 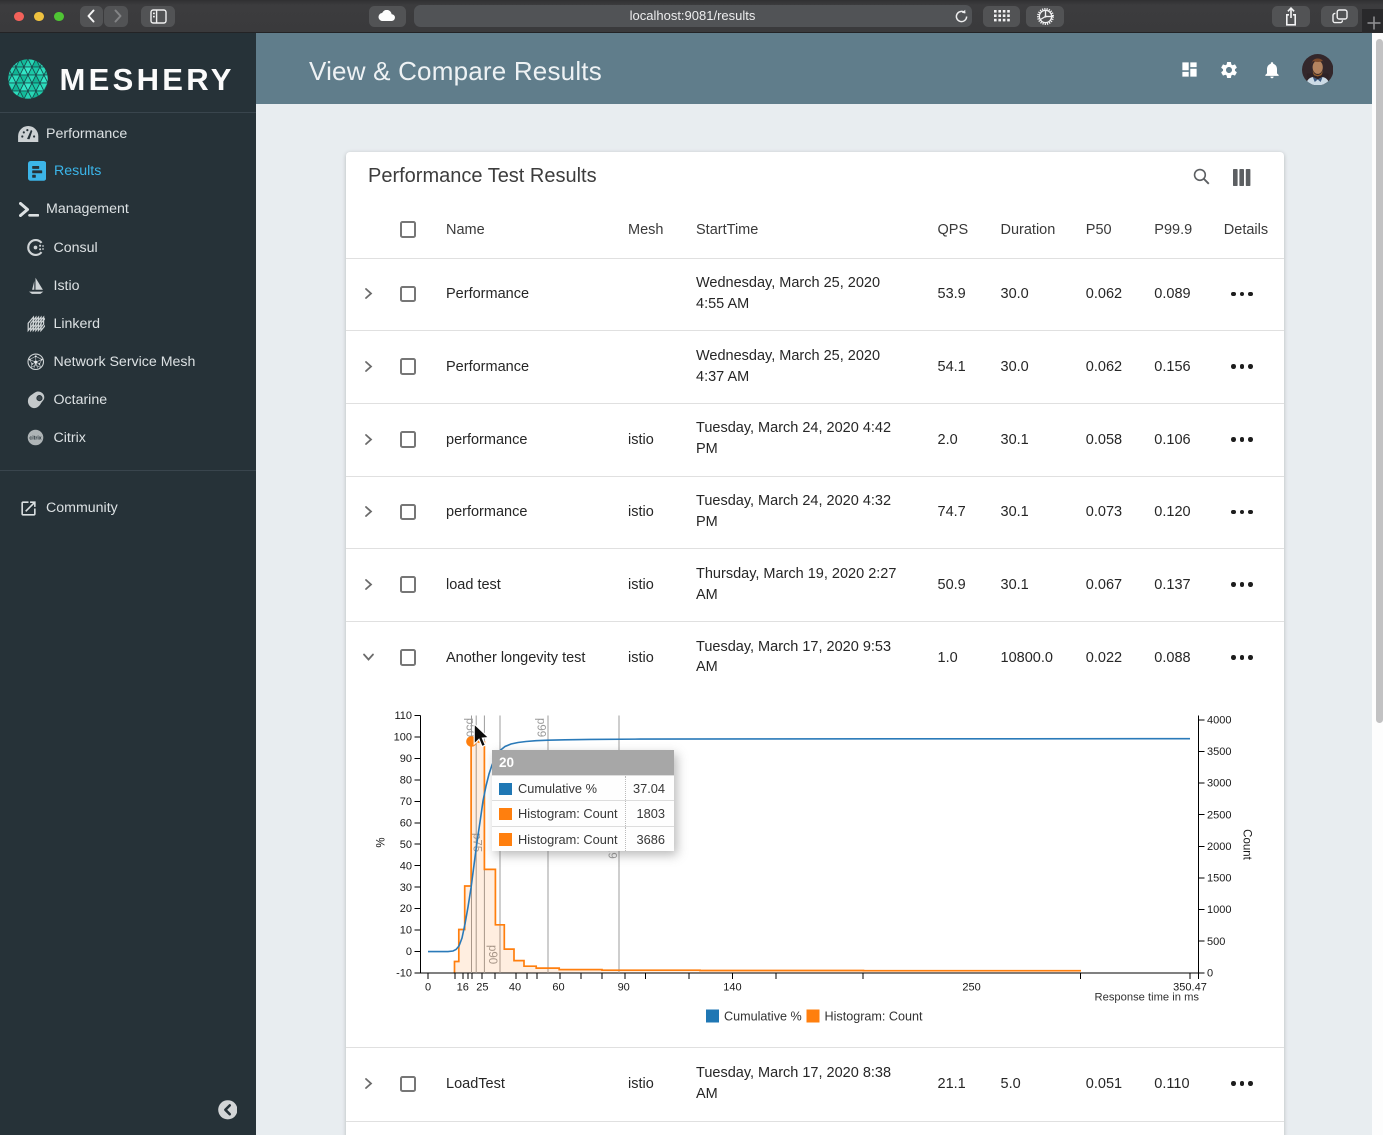 What do you see at coordinates (732, 988) in the screenshot?
I see `svg-text: 140` at bounding box center [732, 988].